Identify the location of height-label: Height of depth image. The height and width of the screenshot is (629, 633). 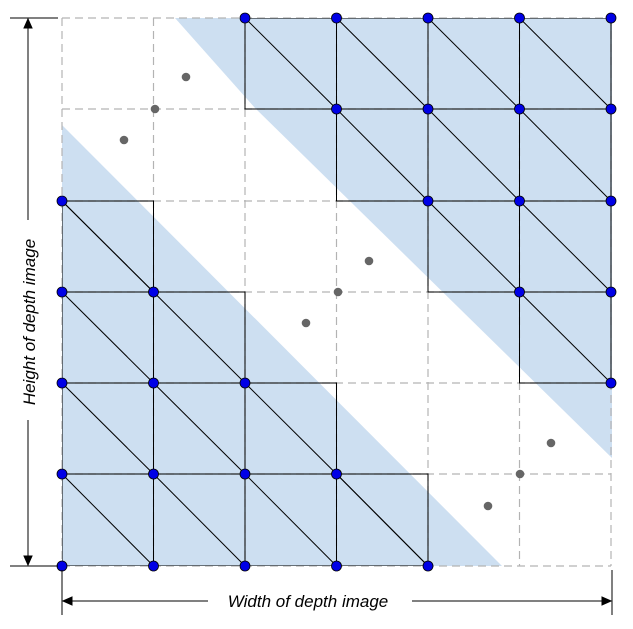
(29, 322).